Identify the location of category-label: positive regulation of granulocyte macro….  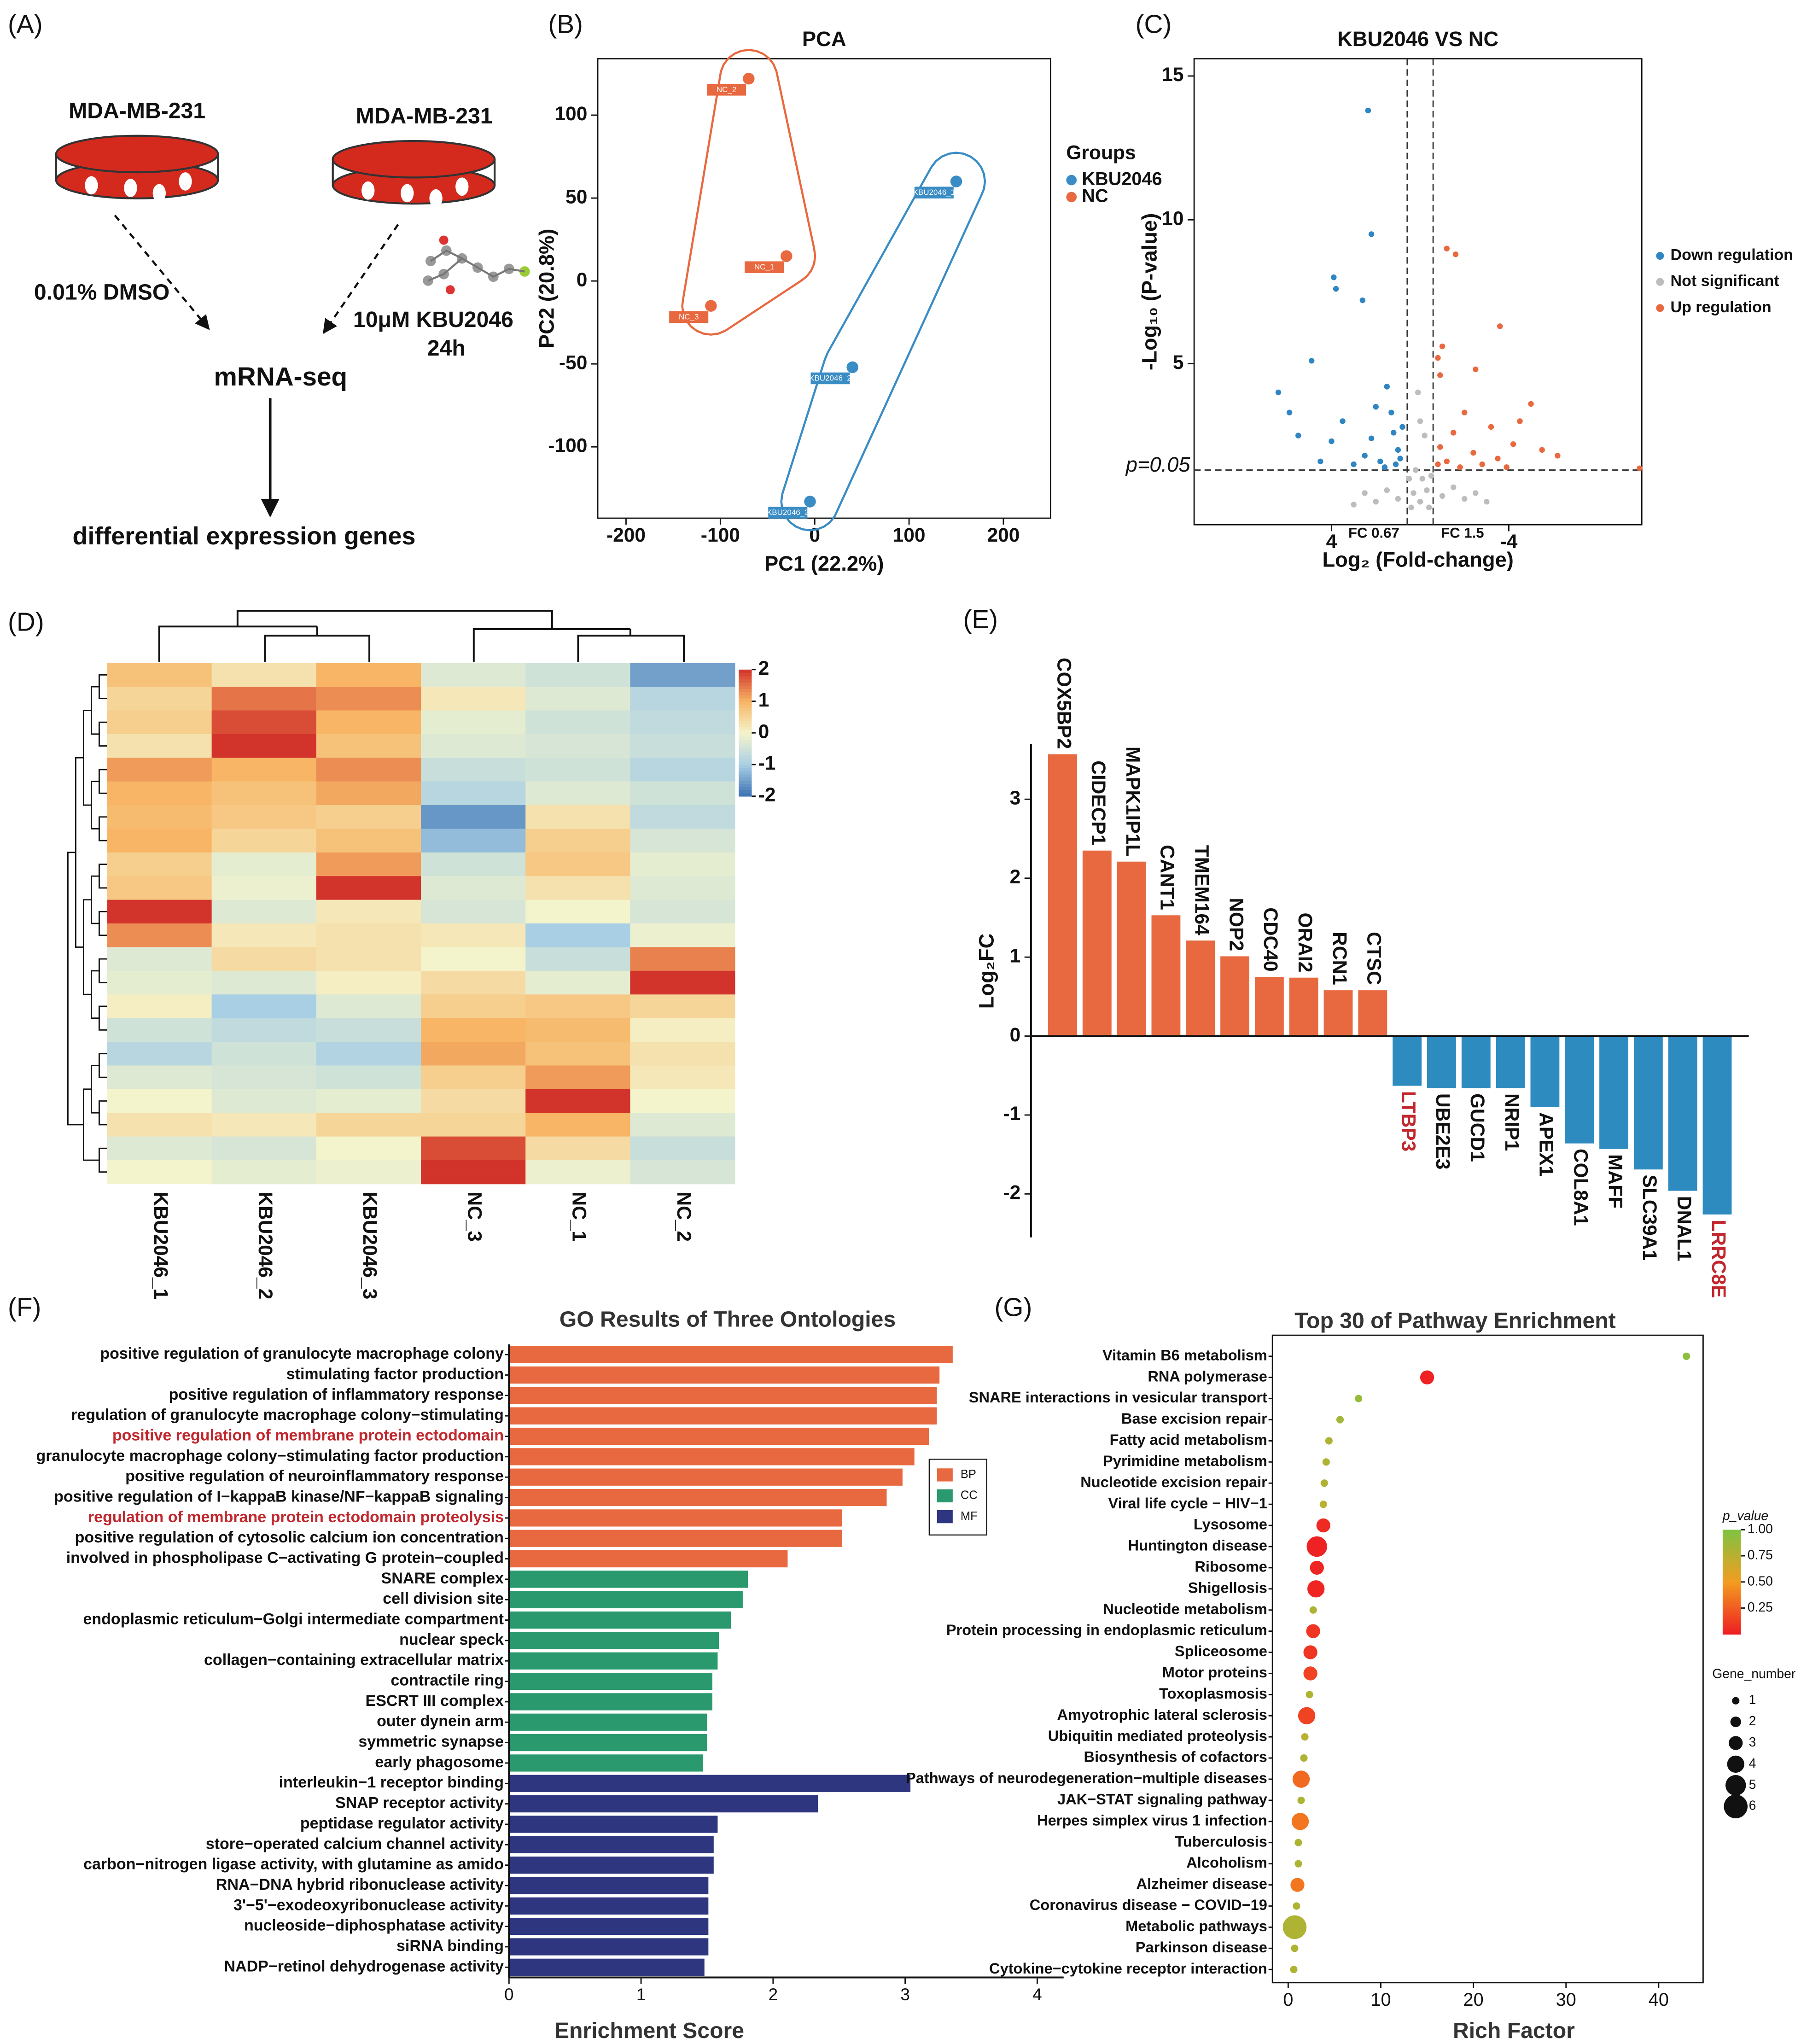
(302, 1353).